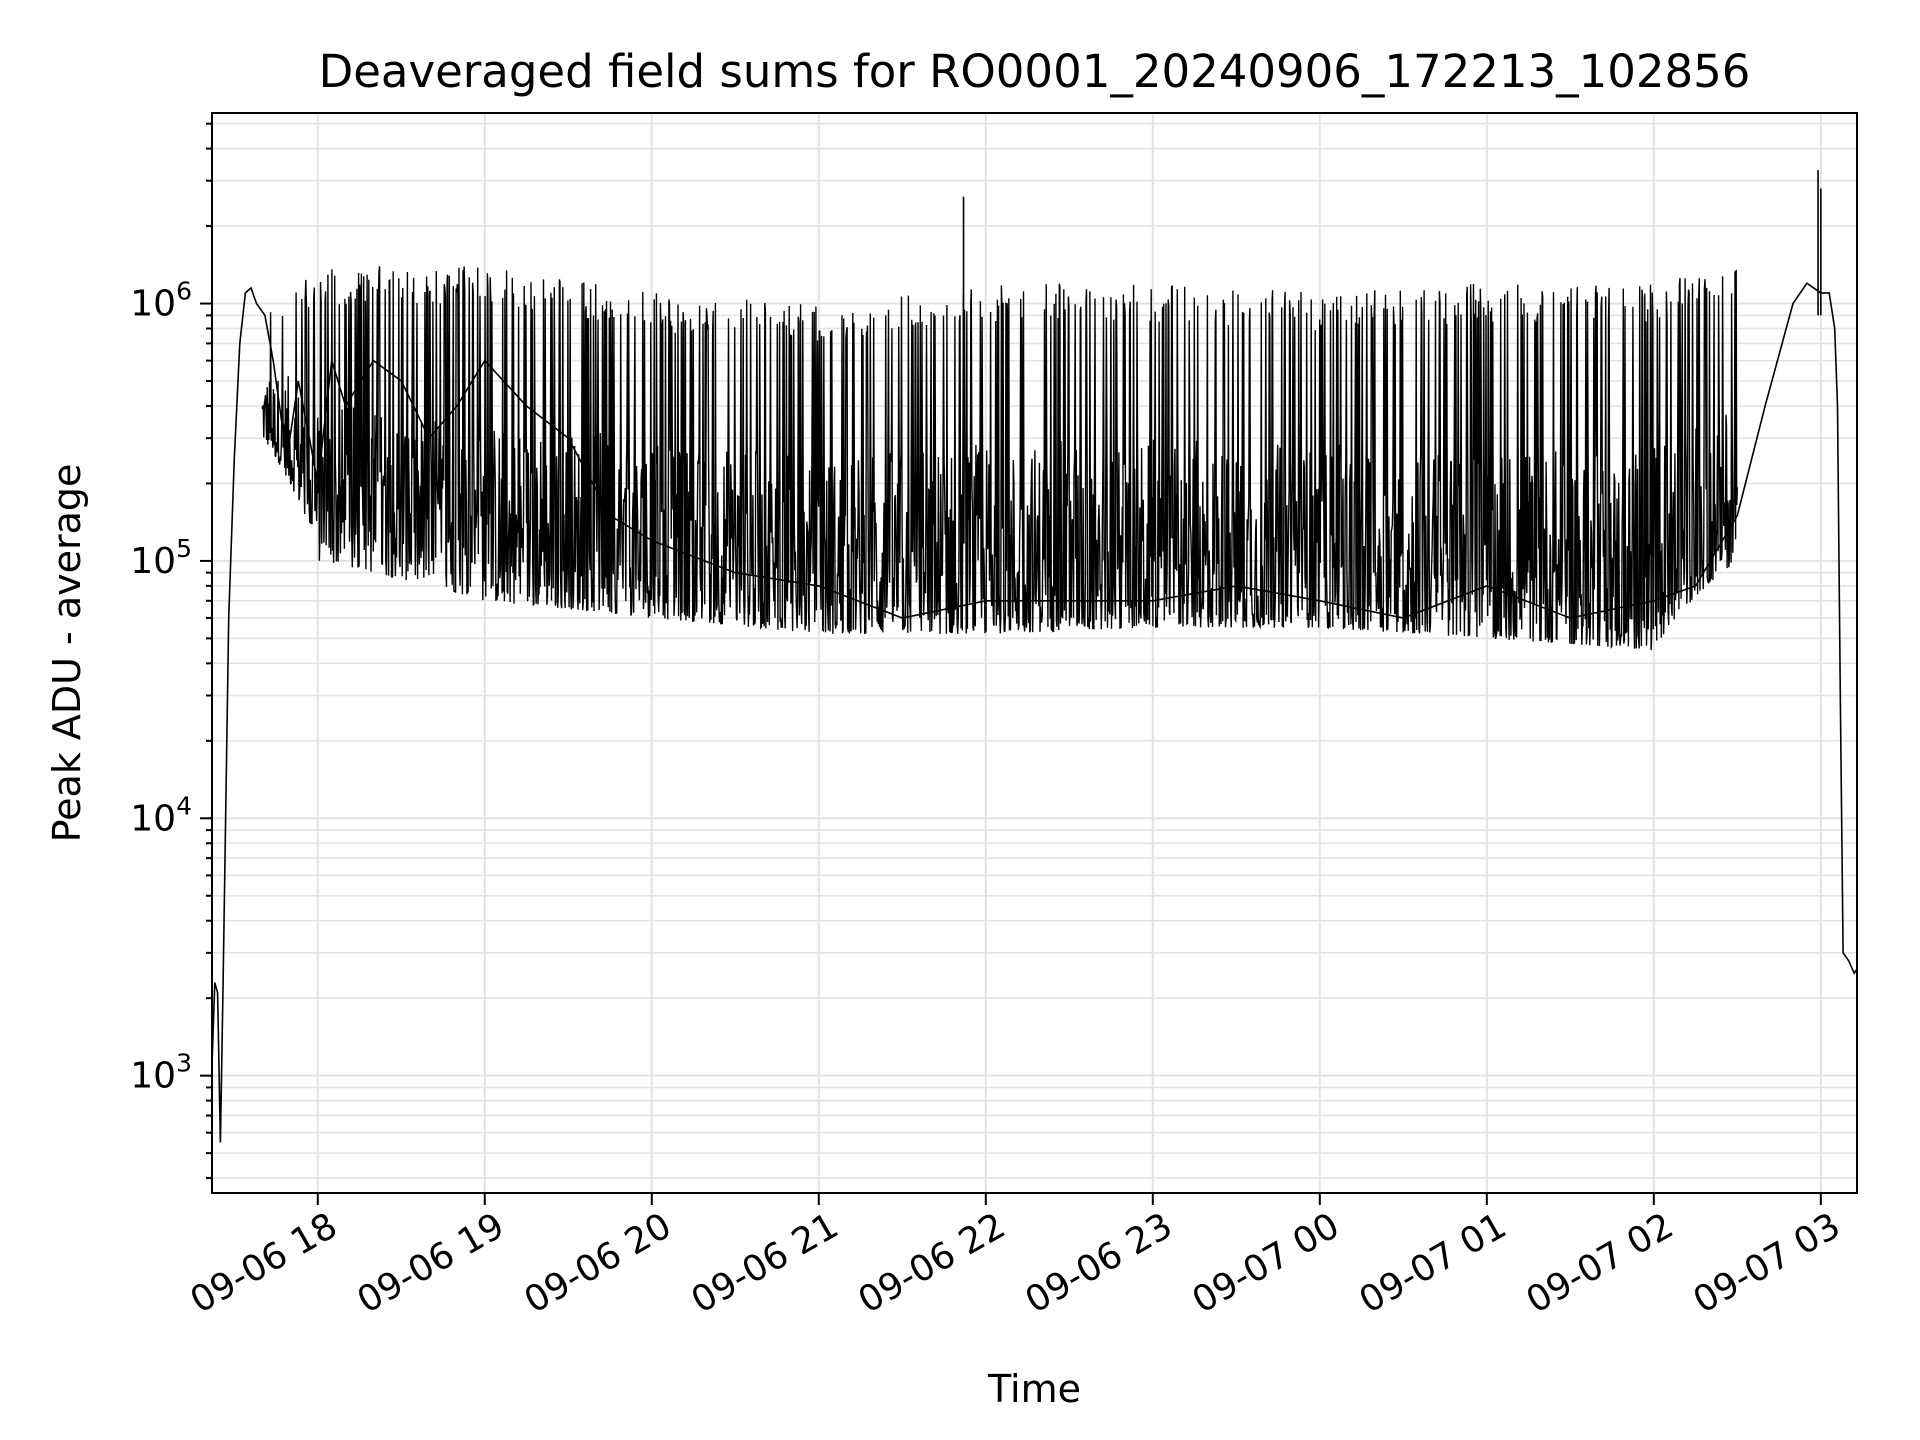 The height and width of the screenshot is (1440, 1920). I want to click on y-tick-exponent: 6, so click(184, 291).